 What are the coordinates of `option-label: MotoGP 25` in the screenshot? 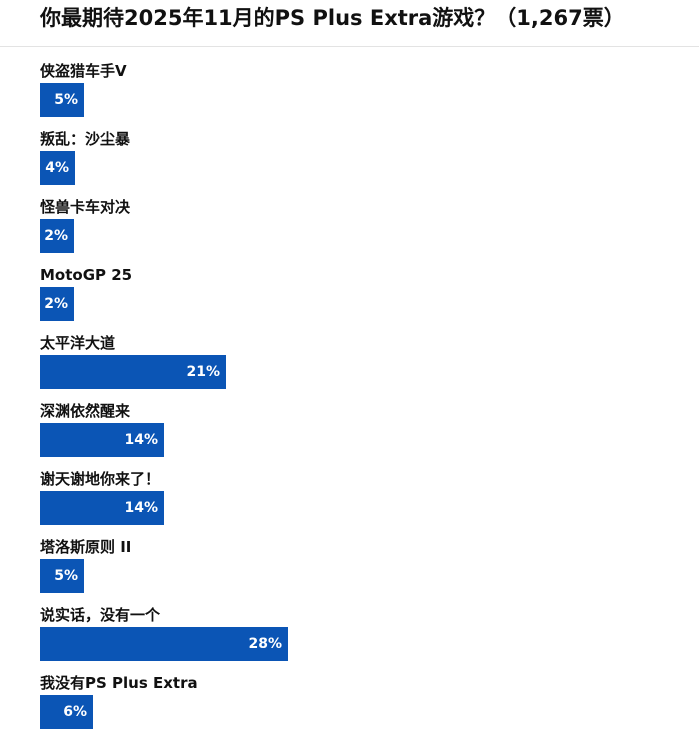 It's located at (86, 275).